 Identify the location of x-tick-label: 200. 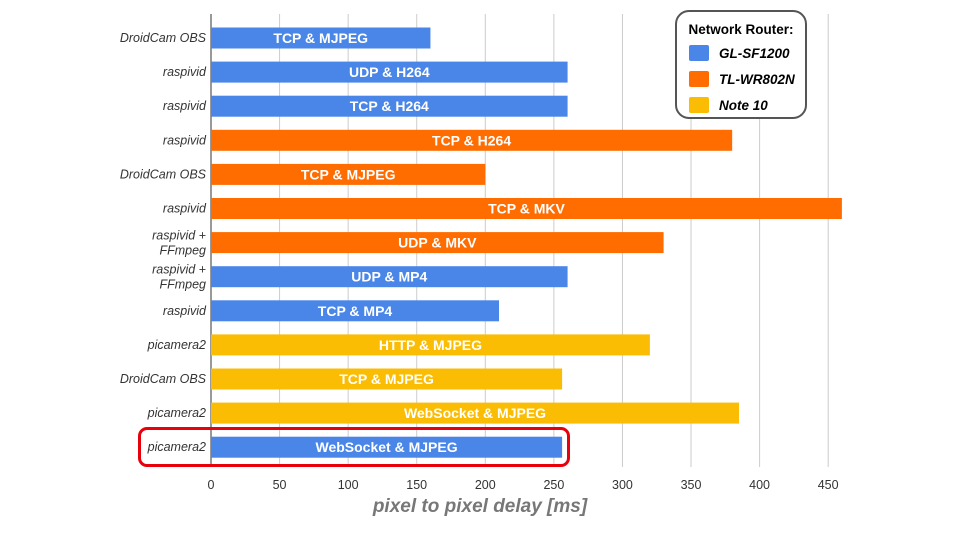
(485, 485).